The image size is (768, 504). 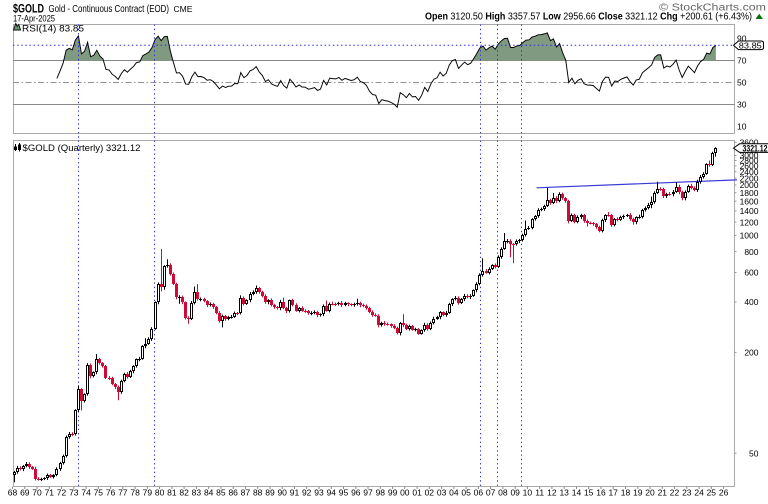 I want to click on svg-text: 81, so click(x=172, y=493).